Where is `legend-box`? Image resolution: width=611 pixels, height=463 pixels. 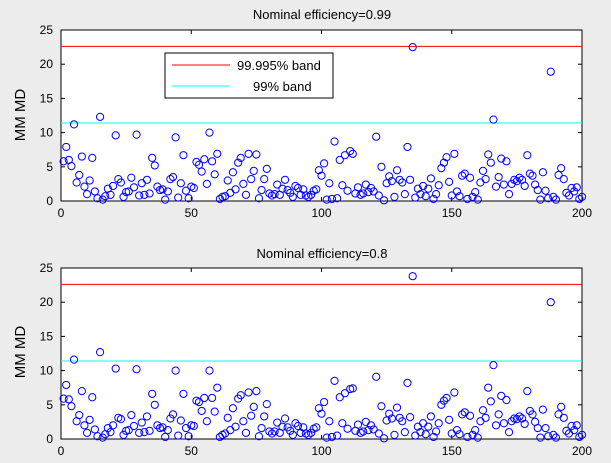 legend-box is located at coordinates (249, 75).